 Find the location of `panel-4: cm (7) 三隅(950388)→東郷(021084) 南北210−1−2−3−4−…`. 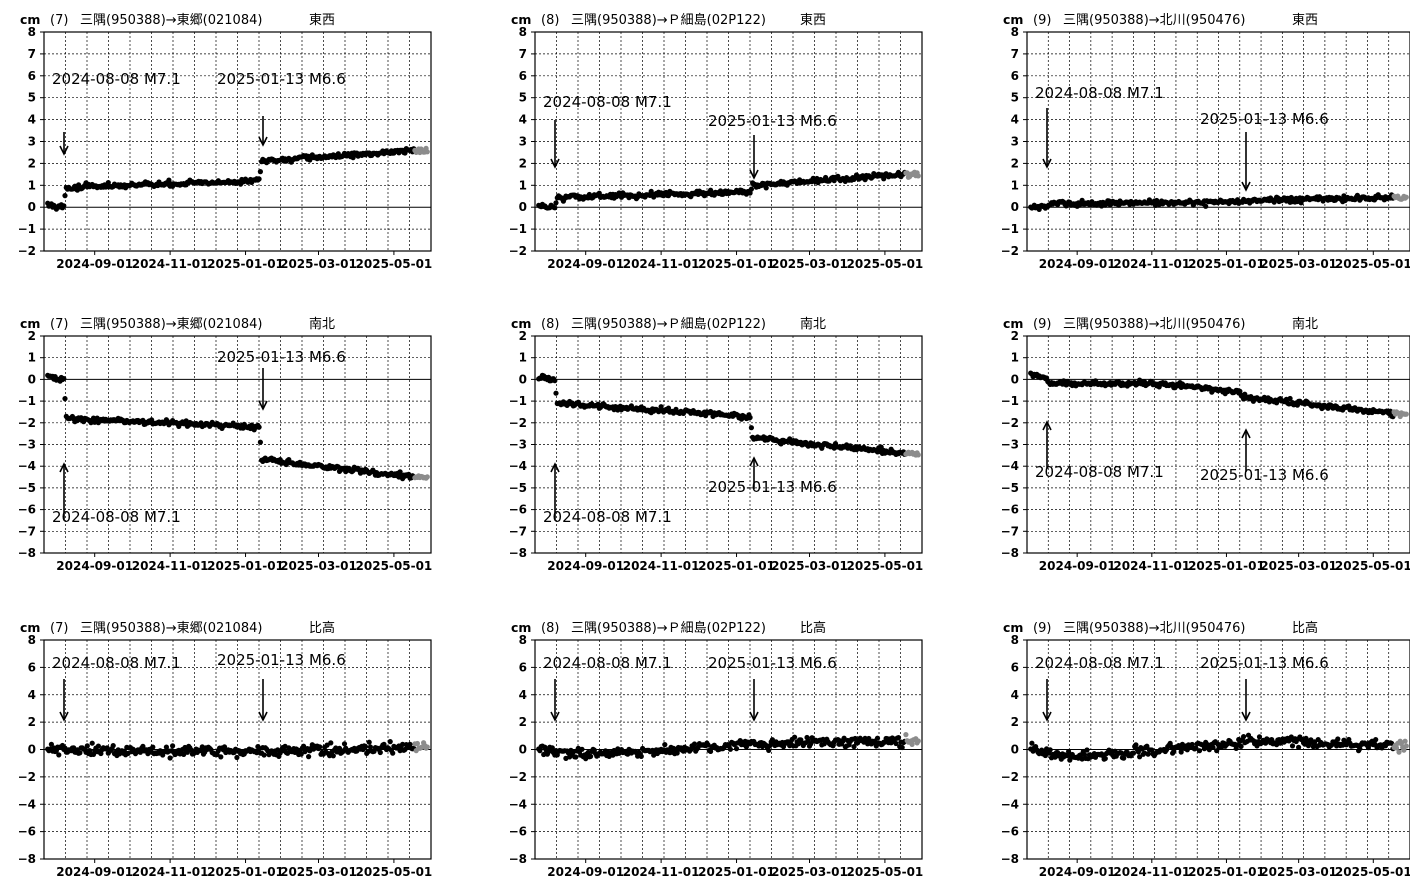

panel-4: cm (7) 三隅(950388)→東郷(021084) 南北210−1−2−3−4−… is located at coordinates (225, 444).